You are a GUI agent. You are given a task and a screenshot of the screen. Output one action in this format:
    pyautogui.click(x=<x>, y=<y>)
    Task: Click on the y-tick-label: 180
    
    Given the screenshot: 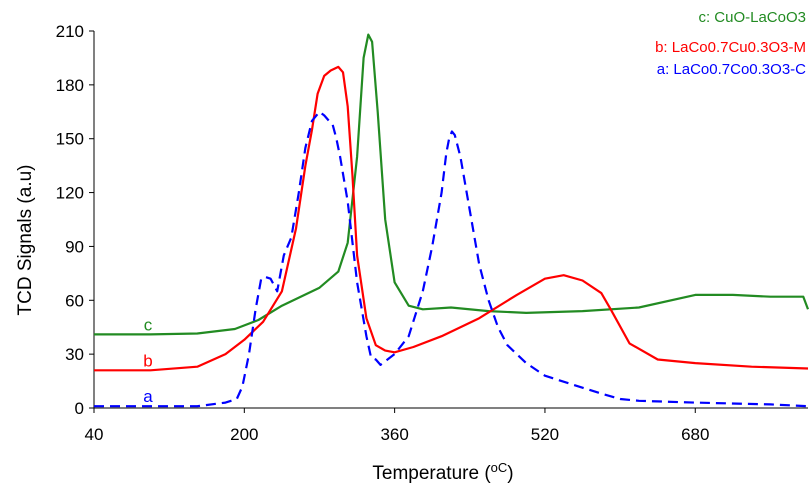 What is the action you would take?
    pyautogui.click(x=70, y=85)
    